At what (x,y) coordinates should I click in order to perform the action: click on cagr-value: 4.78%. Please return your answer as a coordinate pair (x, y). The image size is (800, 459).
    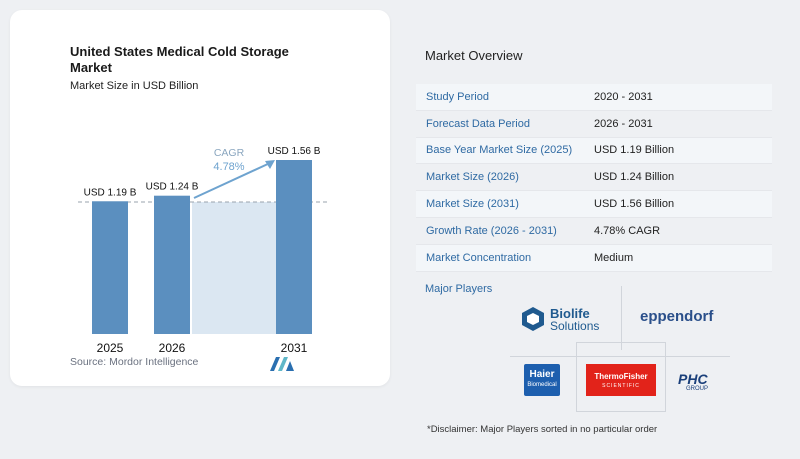
    Looking at the image, I should click on (228, 167).